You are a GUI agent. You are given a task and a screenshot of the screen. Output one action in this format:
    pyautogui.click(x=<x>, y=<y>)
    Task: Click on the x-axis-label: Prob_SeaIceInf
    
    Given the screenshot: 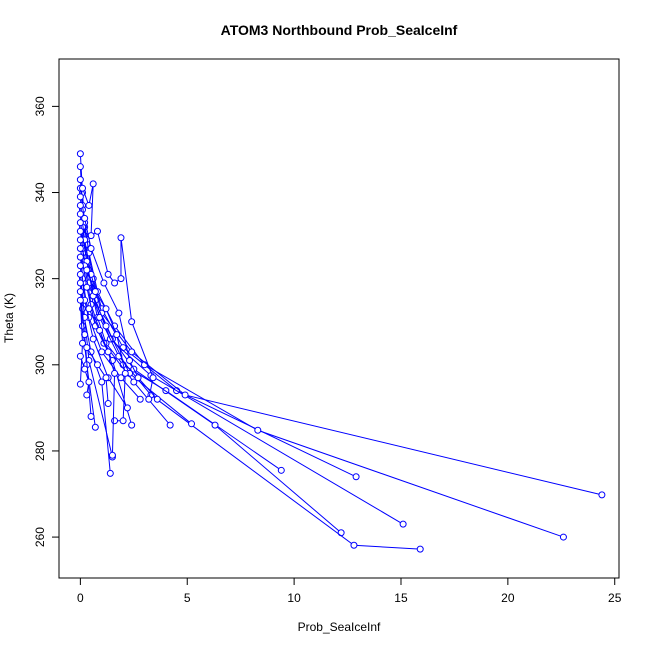 What is the action you would take?
    pyautogui.click(x=339, y=627)
    